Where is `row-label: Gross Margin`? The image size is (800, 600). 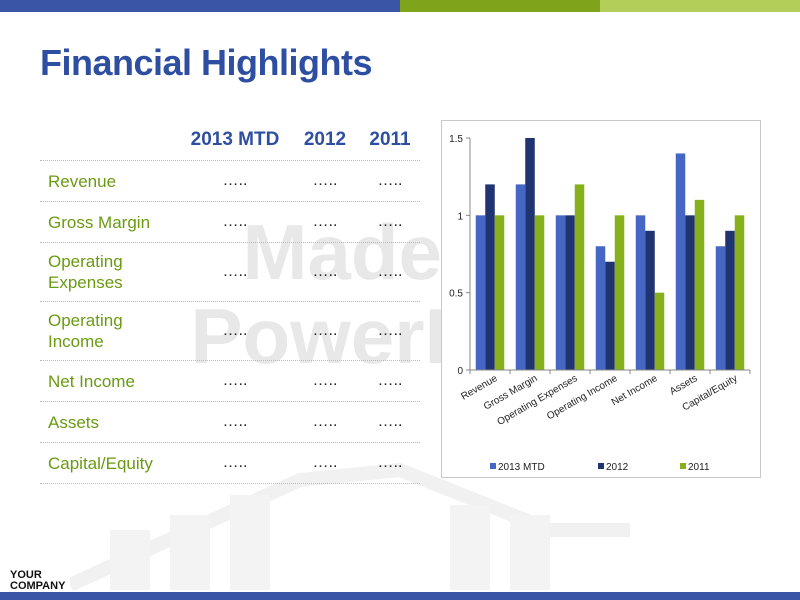 row-label: Gross Margin is located at coordinates (99, 222).